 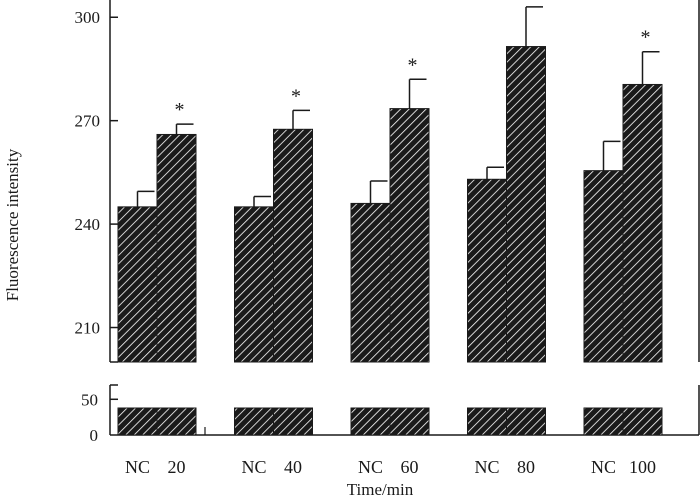 I want to click on significance-marker: **, so click(x=529, y=2).